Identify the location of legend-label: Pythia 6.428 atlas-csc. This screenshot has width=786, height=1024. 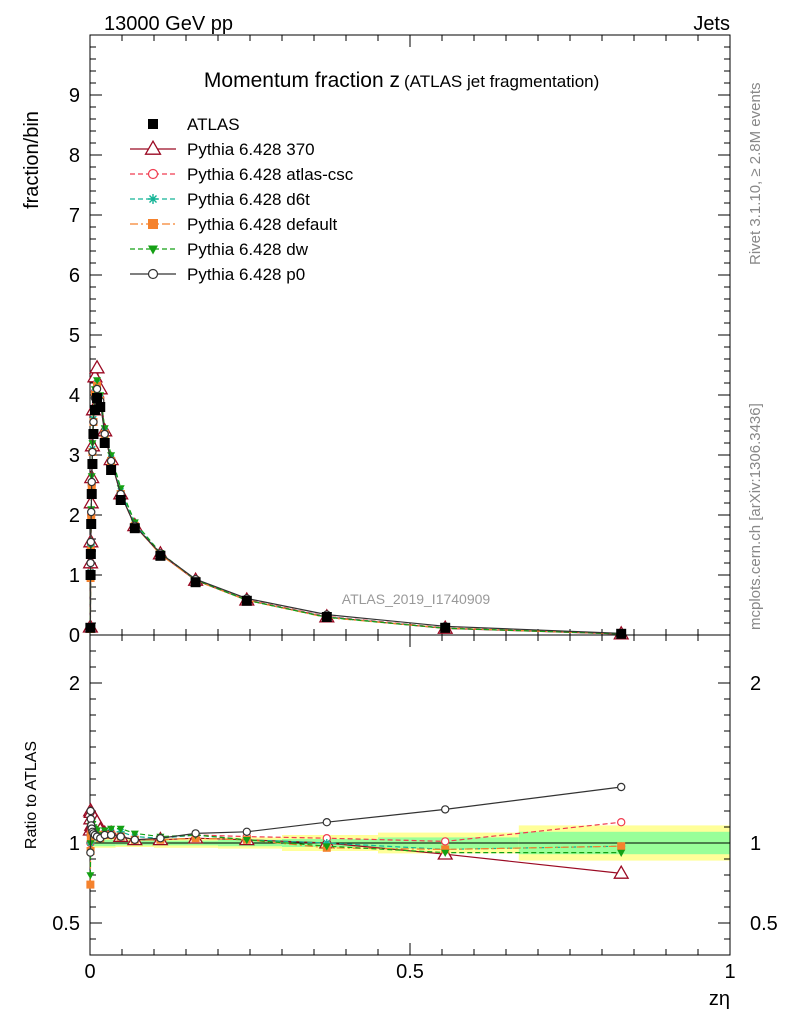
(270, 174).